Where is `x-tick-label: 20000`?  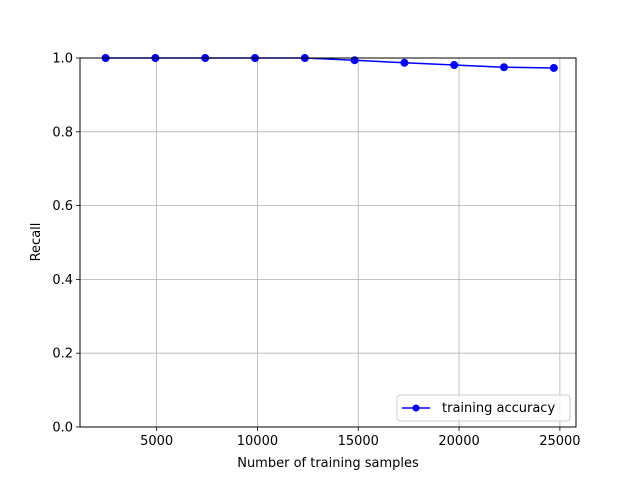 x-tick-label: 20000 is located at coordinates (458, 441).